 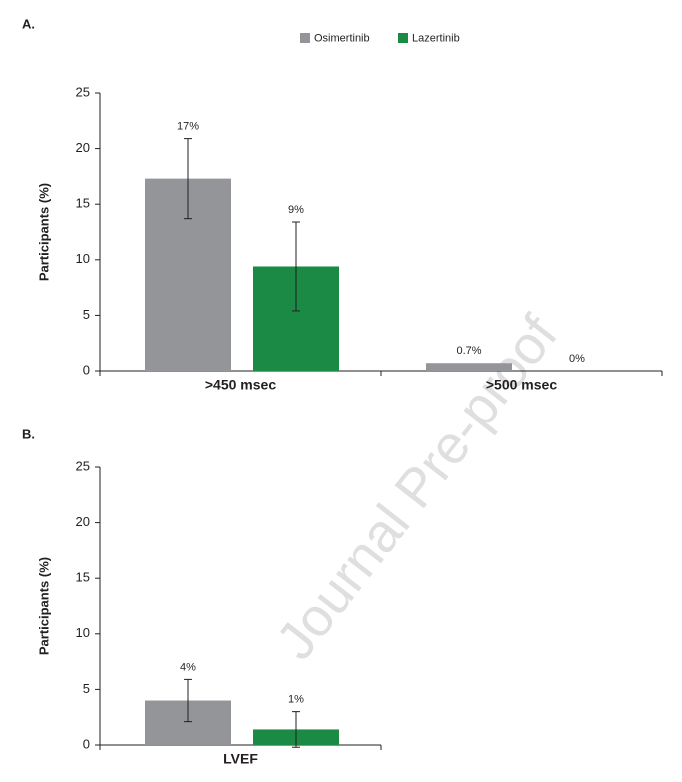 What do you see at coordinates (28, 23) in the screenshot?
I see `panel-label: A.` at bounding box center [28, 23].